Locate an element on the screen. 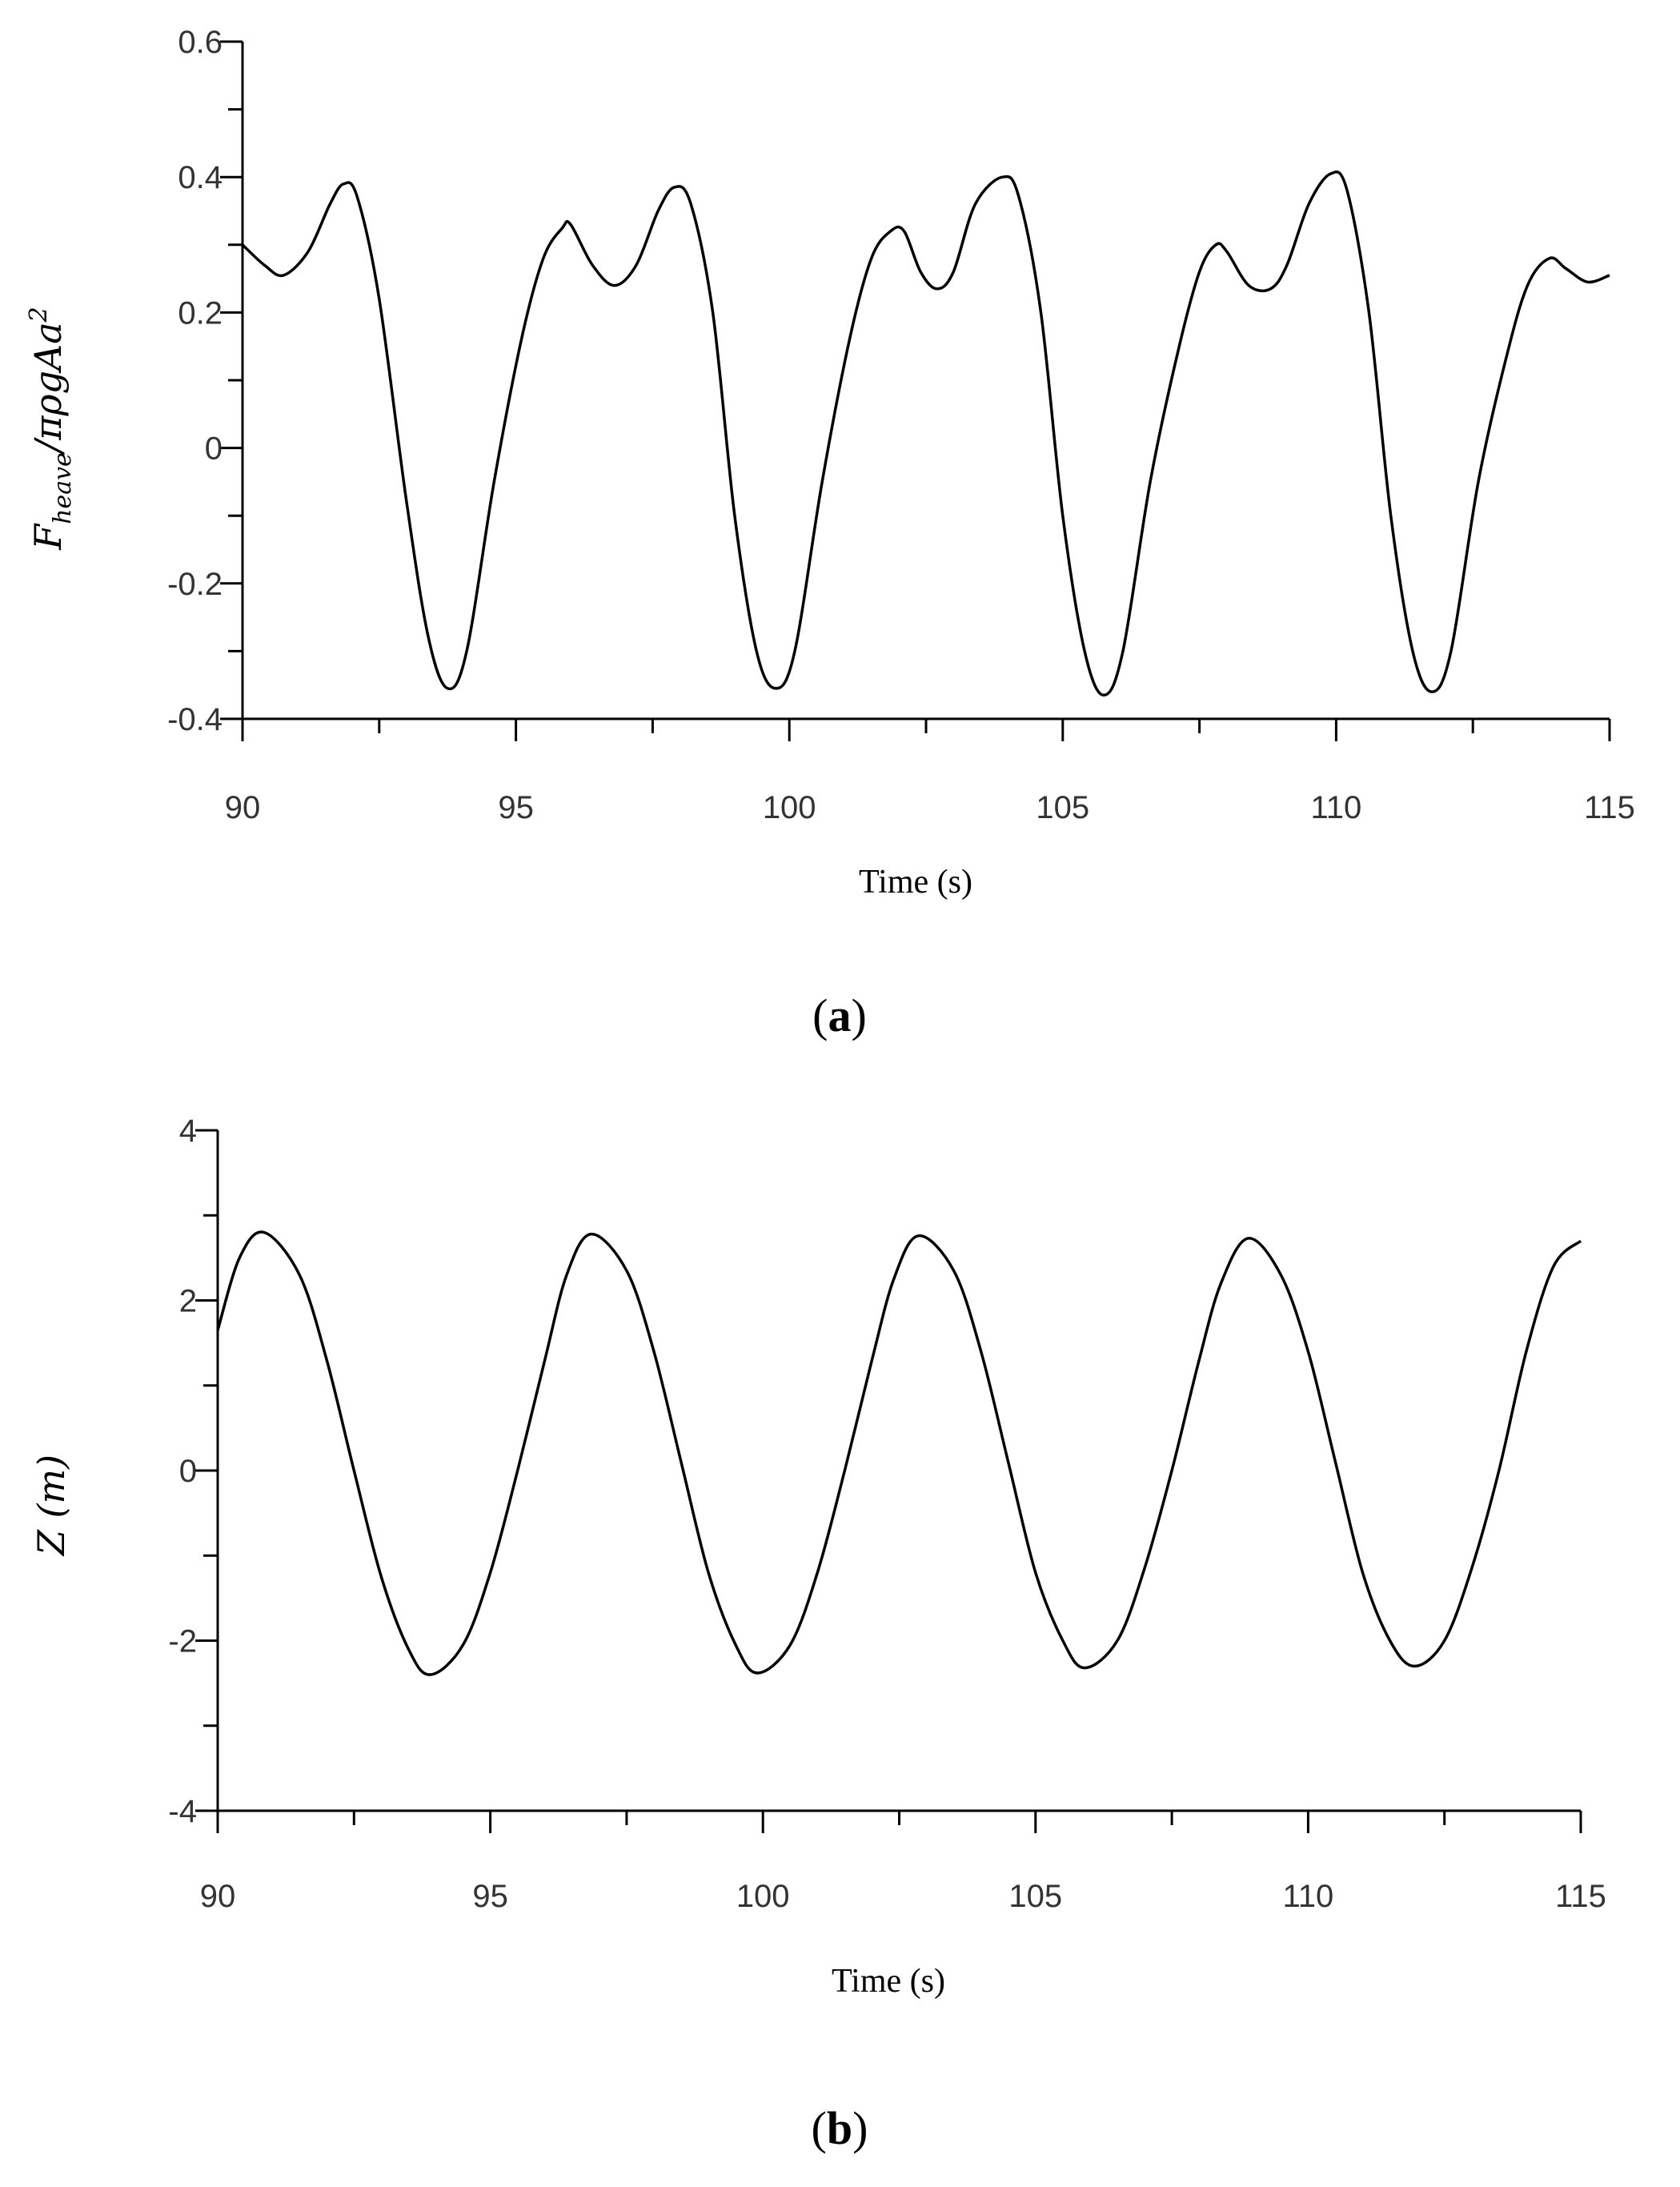  y-tick-label: 0.6 is located at coordinates (200, 42).